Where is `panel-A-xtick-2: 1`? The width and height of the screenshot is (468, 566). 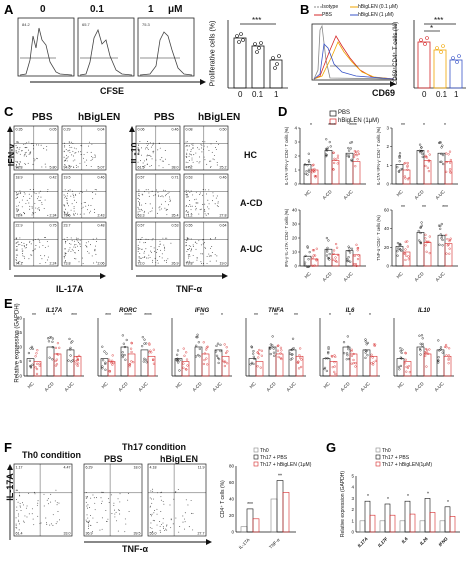
panel-A-xtick-2: 1 is located at coordinates (276, 94).